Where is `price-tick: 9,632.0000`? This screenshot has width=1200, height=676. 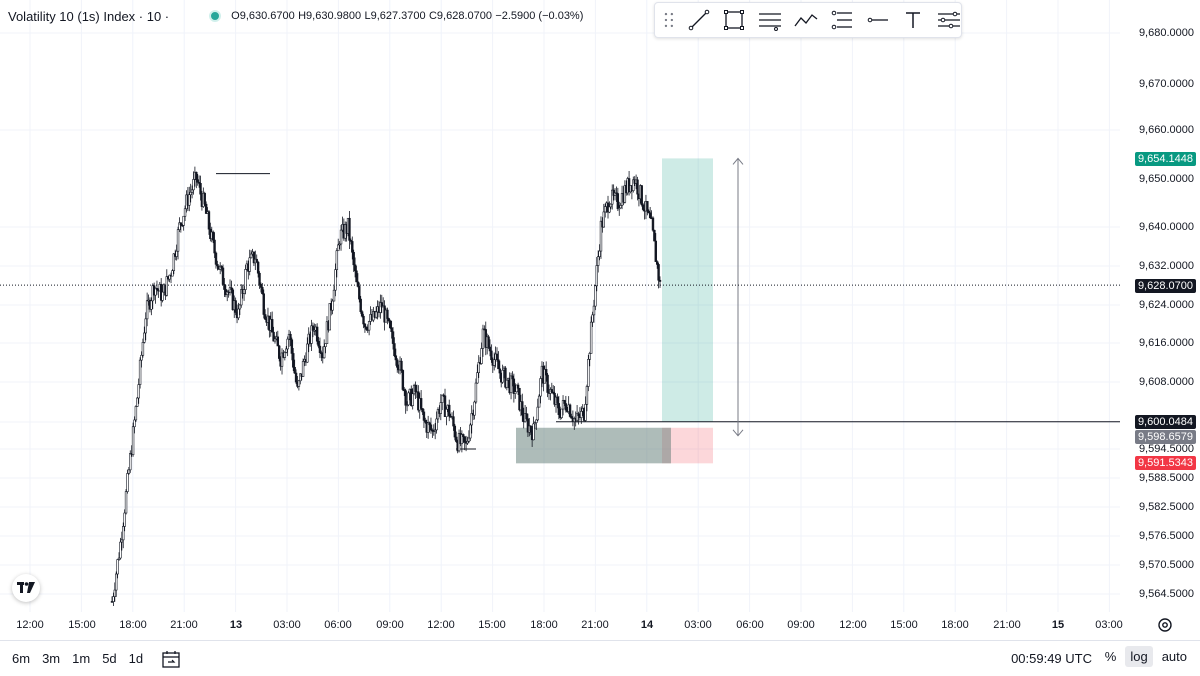 price-tick: 9,632.0000 is located at coordinates (1166, 266).